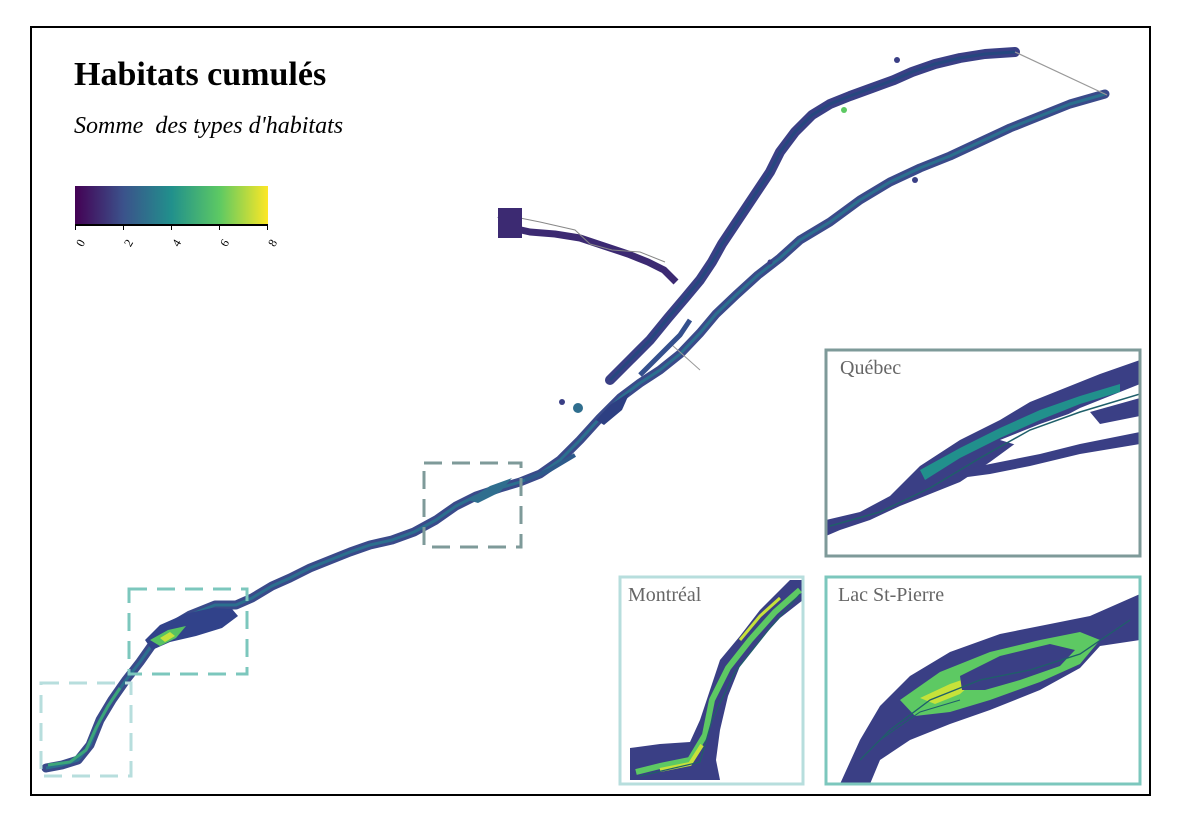 This screenshot has height=826, width=1181. I want to click on legend: 0 2 4 6 8, so click(176, 217).